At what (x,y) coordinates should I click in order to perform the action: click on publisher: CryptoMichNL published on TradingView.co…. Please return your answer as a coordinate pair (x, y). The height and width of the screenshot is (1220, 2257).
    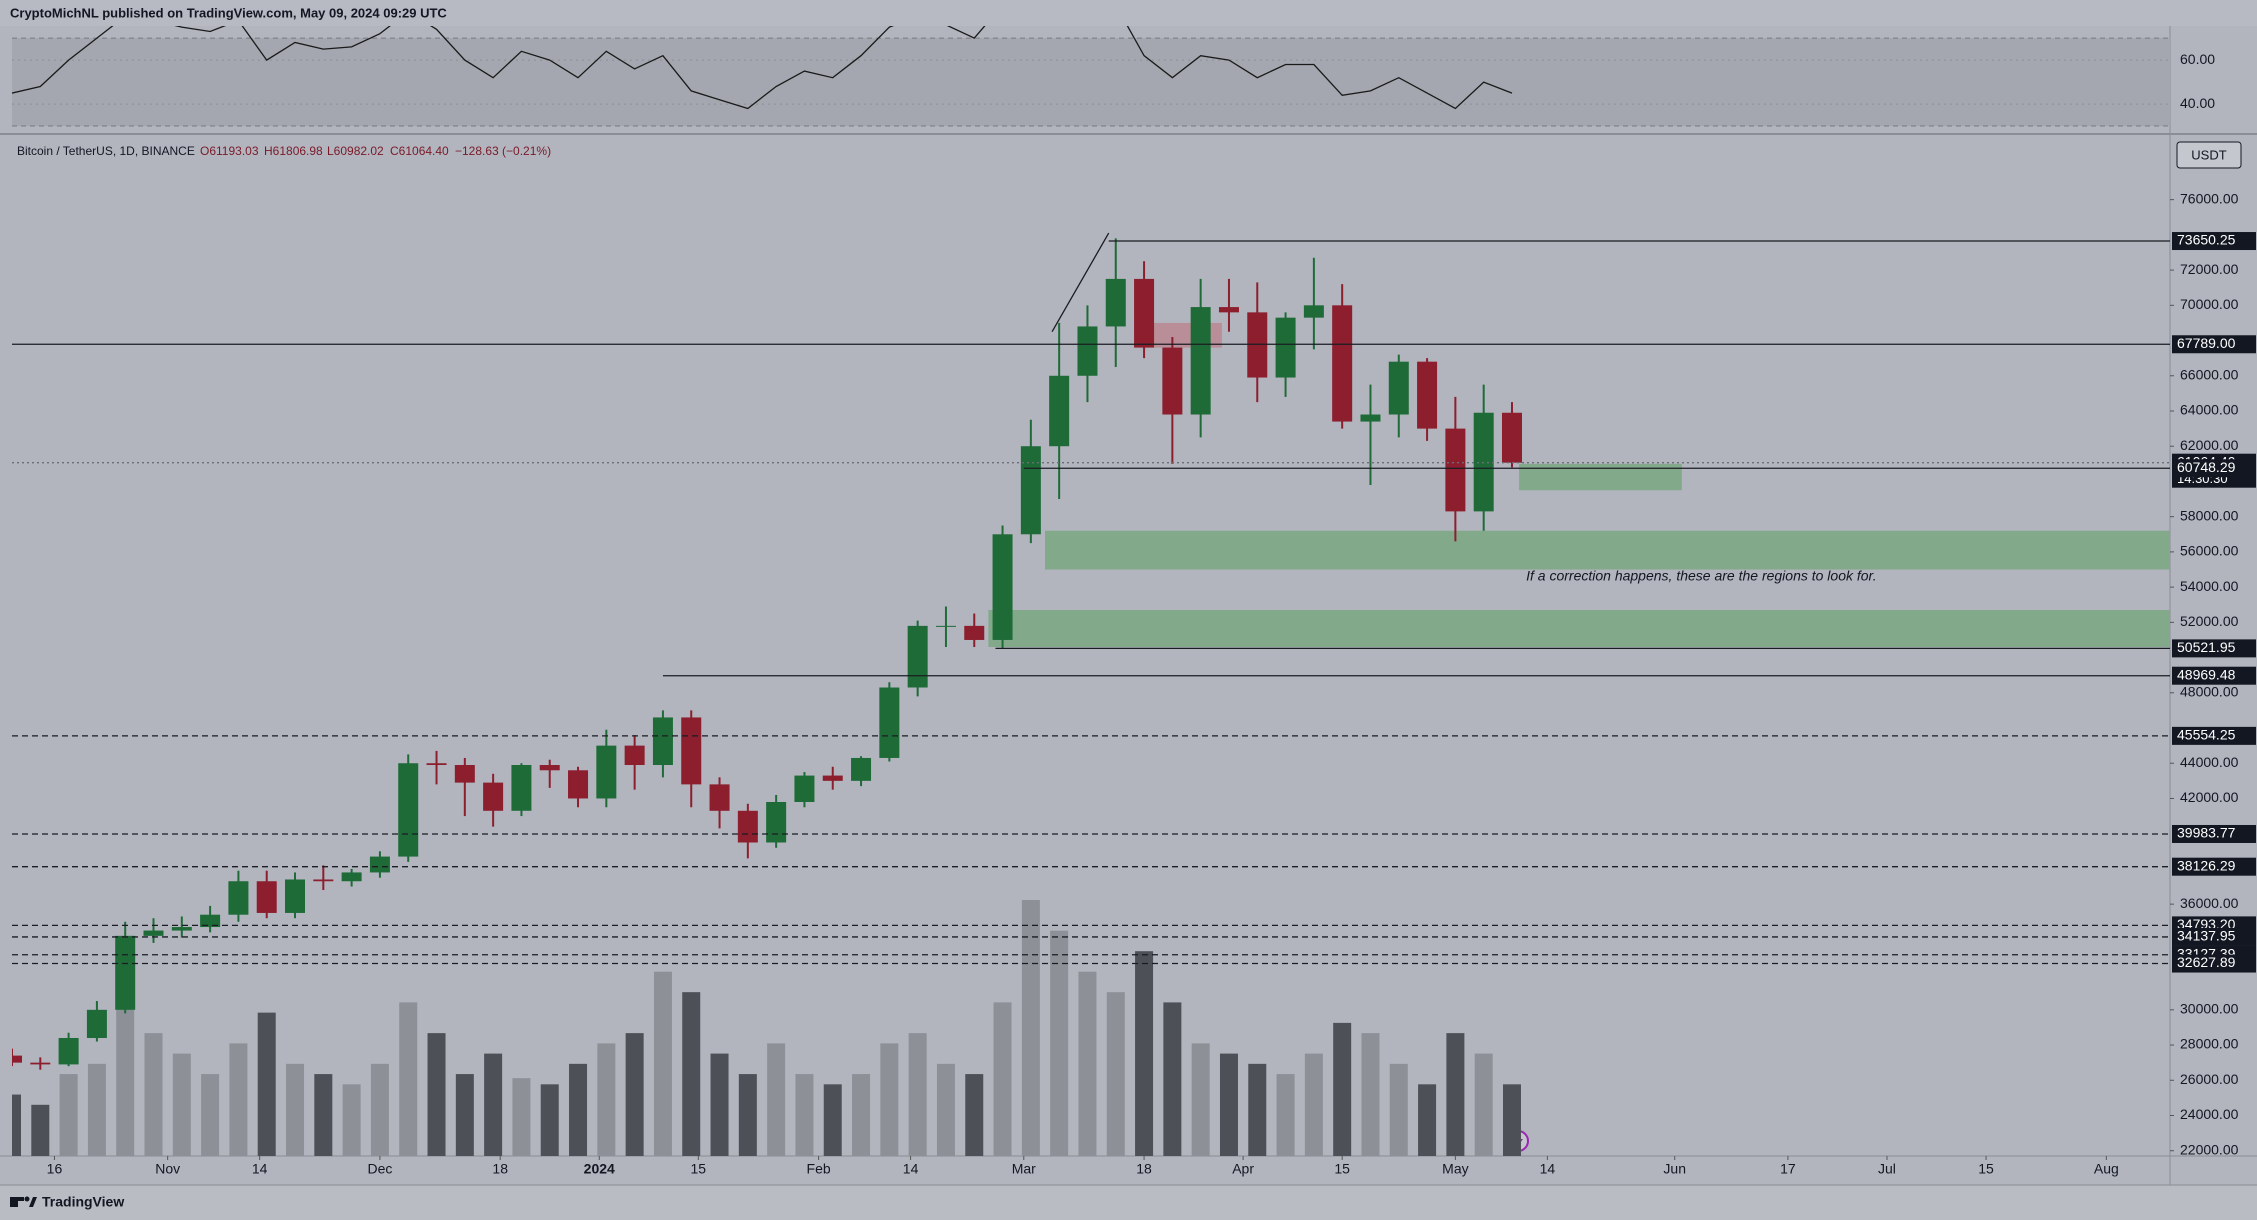
    Looking at the image, I should click on (228, 12).